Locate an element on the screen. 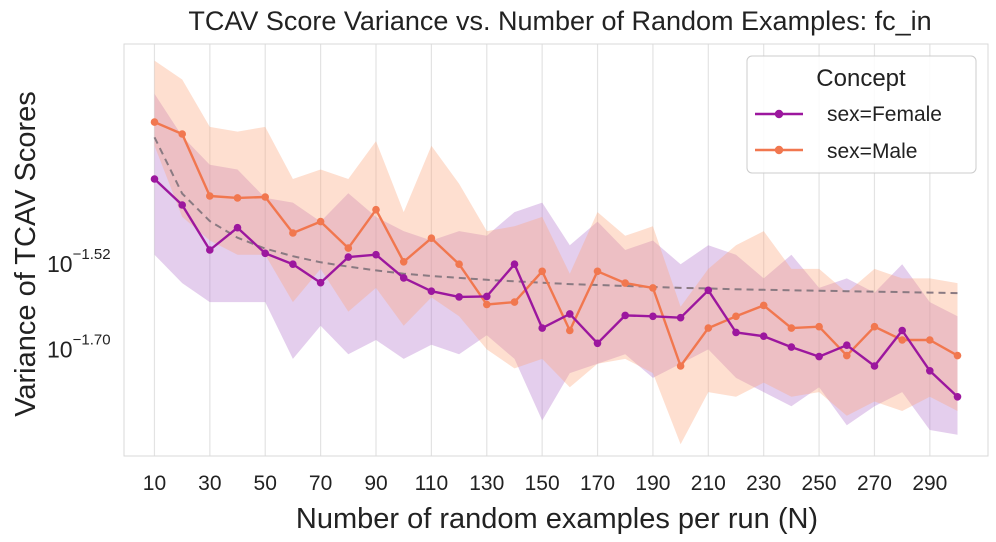 This screenshot has width=996, height=542. x-tick-label: 30 is located at coordinates (209, 483).